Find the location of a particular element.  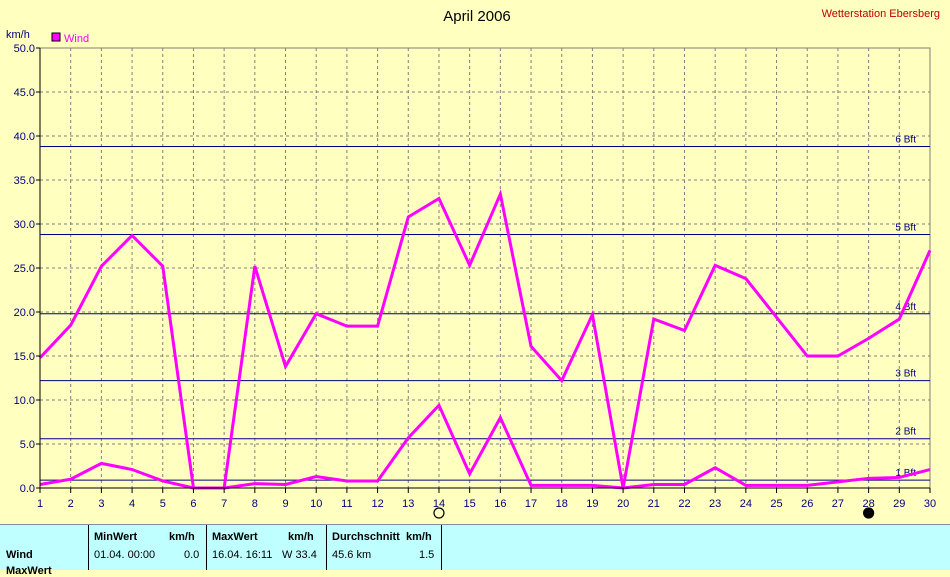

max-value: W 33.4 is located at coordinates (299, 555).